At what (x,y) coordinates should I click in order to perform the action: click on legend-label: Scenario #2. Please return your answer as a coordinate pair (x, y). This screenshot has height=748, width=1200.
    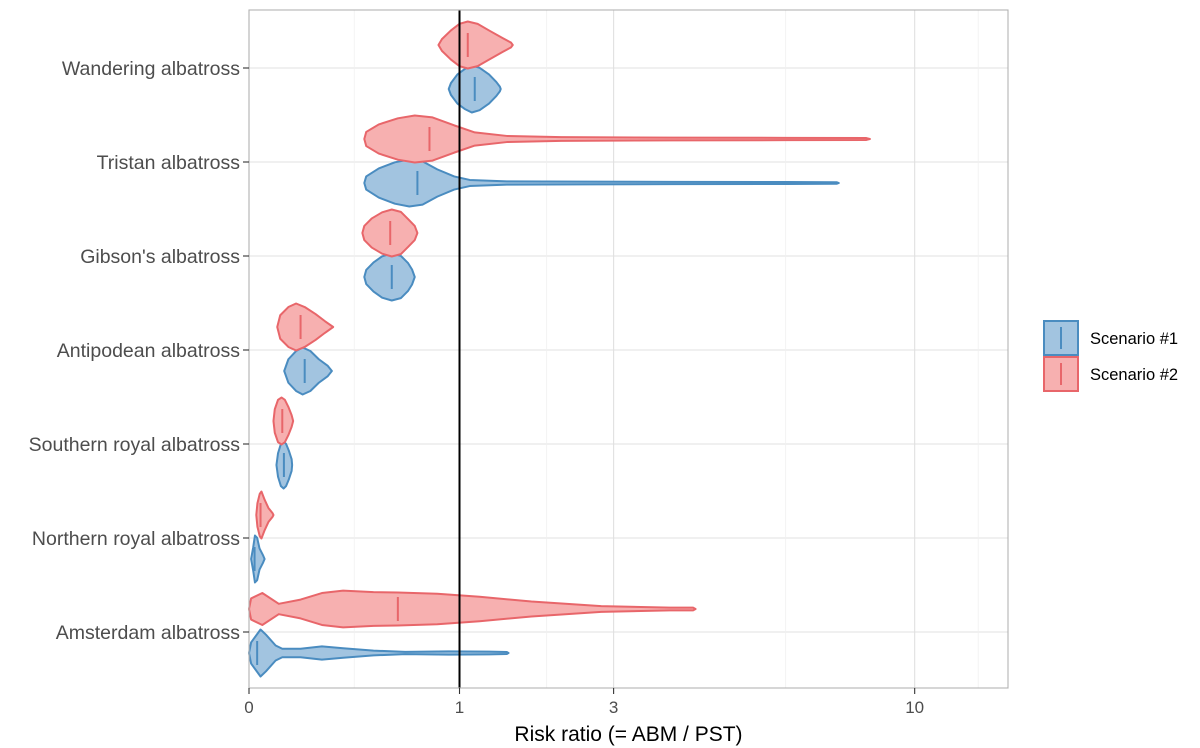
    Looking at the image, I should click on (1134, 375).